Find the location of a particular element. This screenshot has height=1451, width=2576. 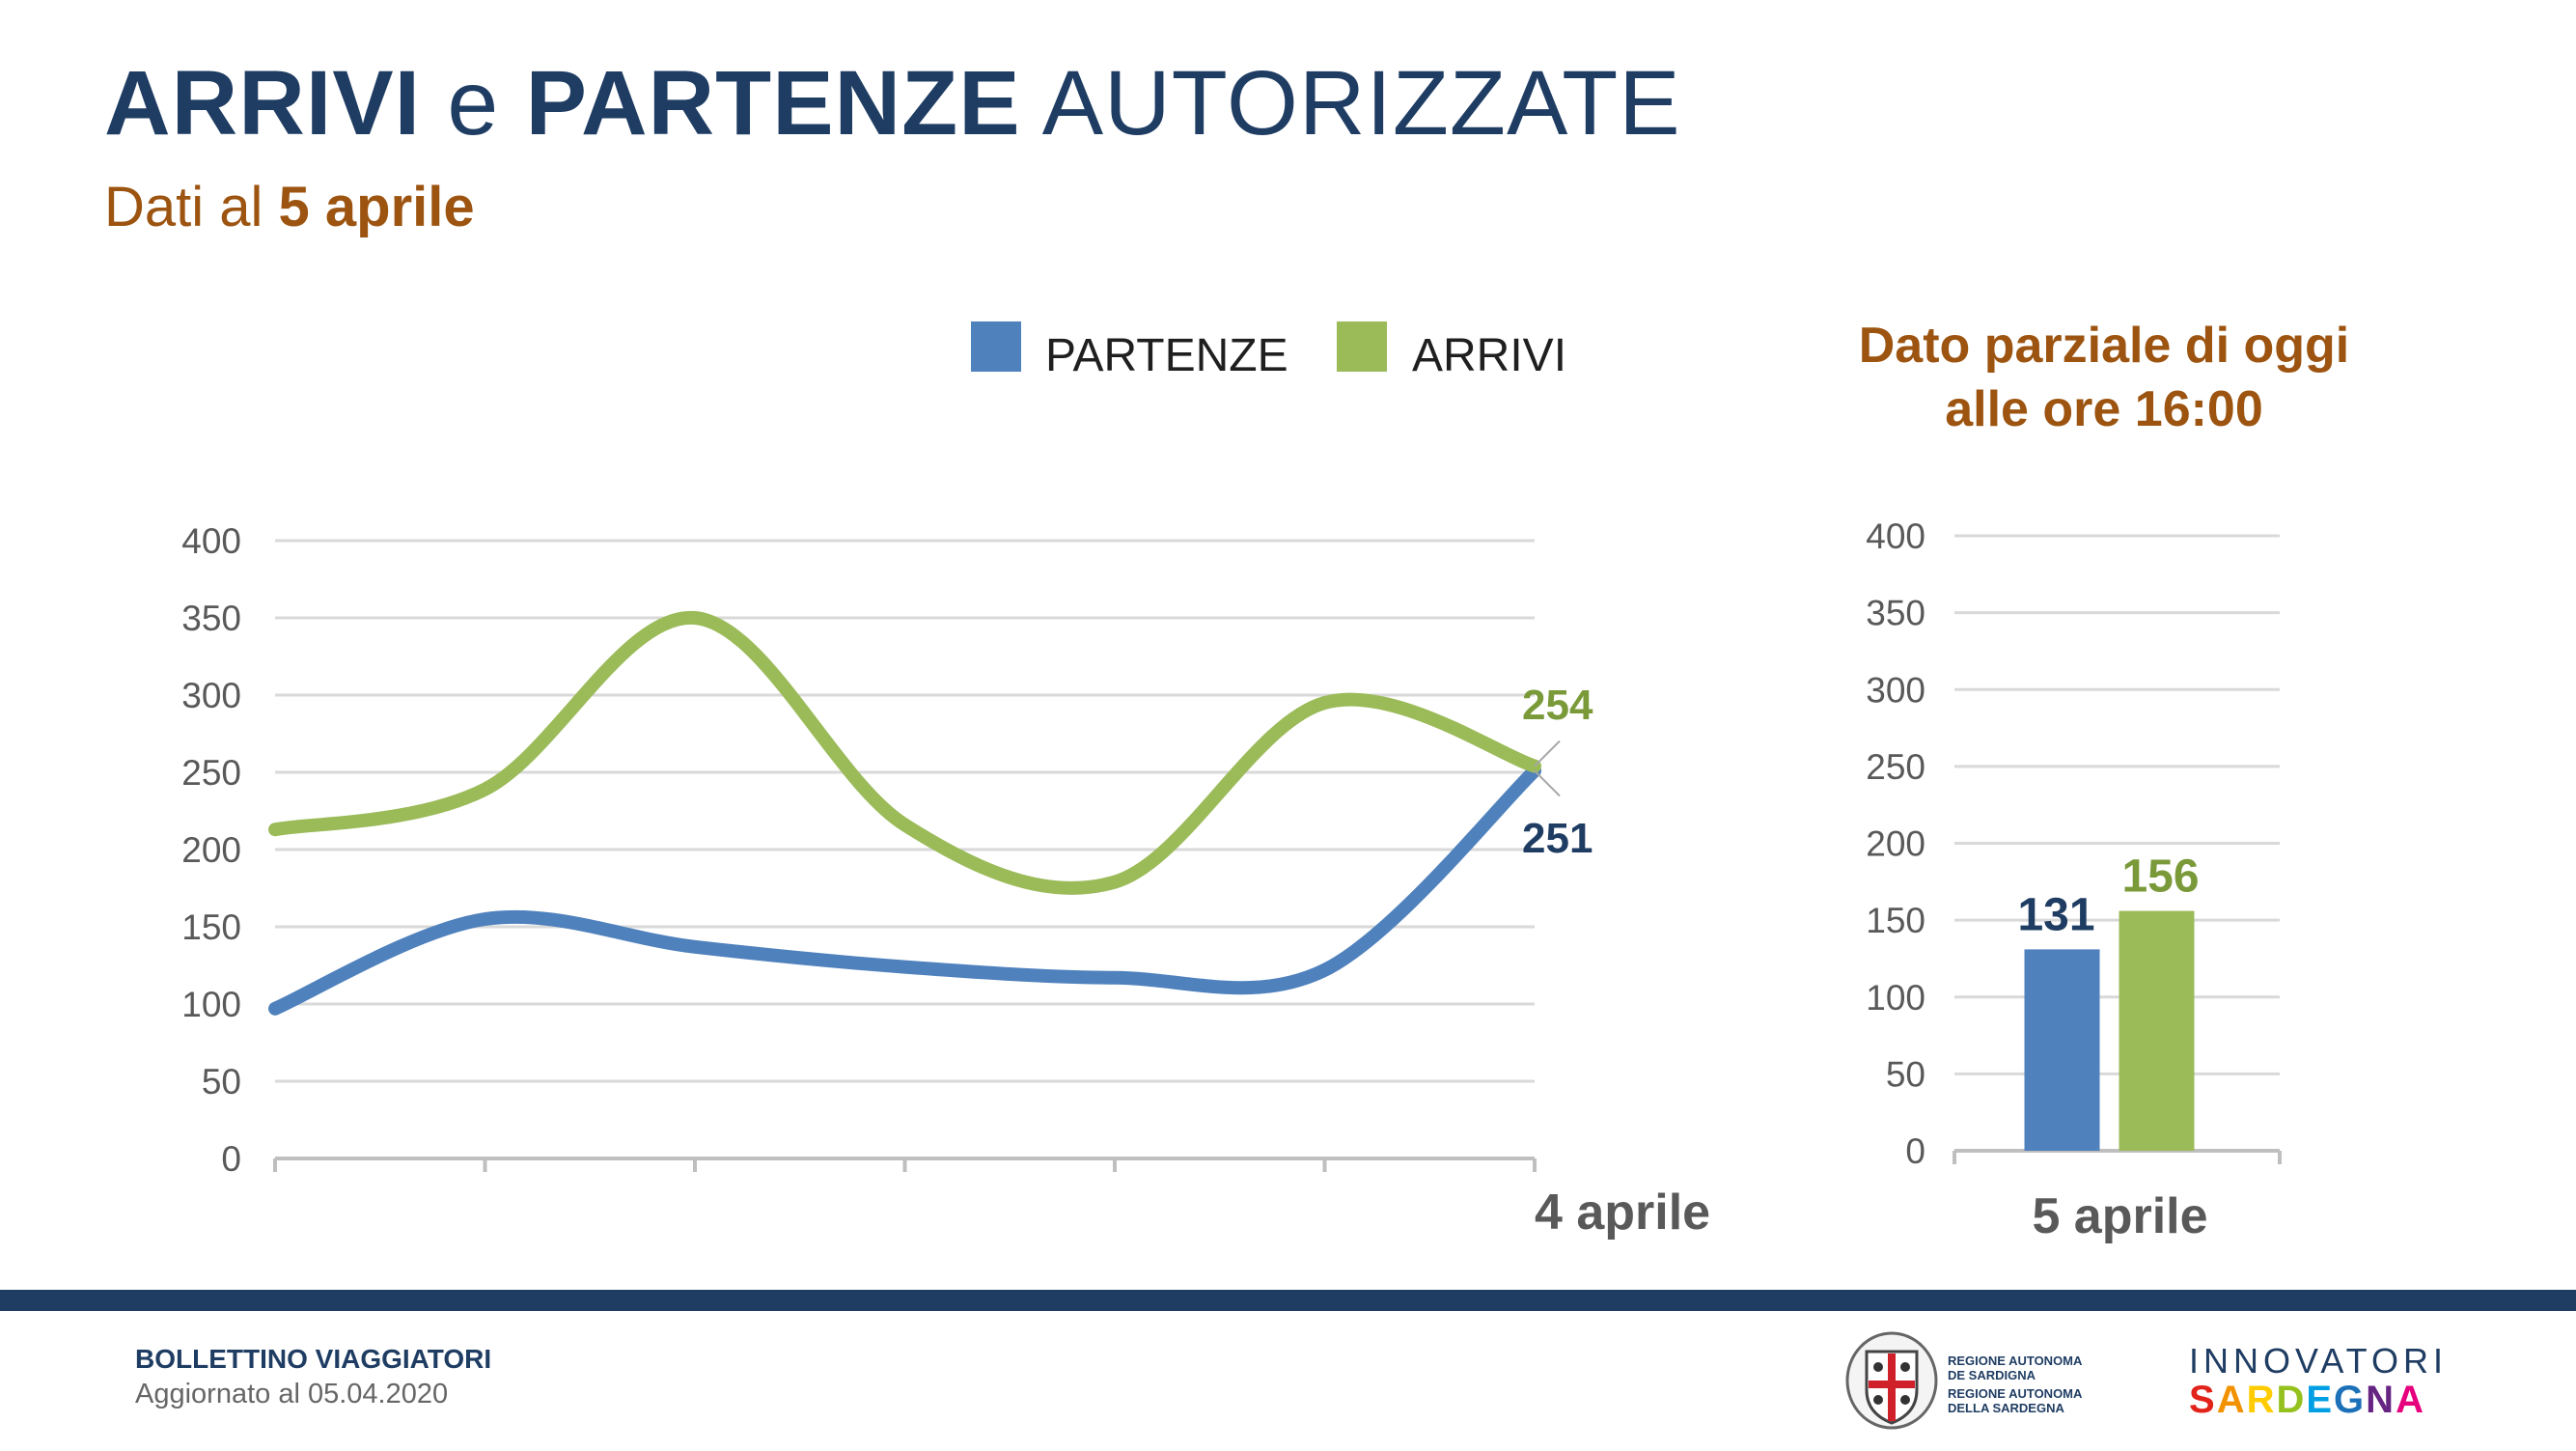

subtitle-date: 5 aprile is located at coordinates (376, 207).